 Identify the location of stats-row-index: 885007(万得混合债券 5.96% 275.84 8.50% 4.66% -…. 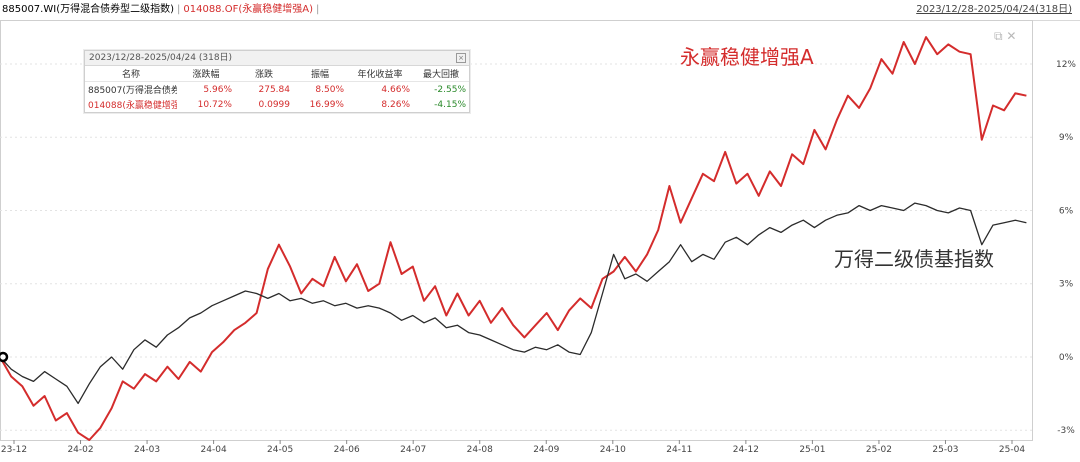
(277, 90).